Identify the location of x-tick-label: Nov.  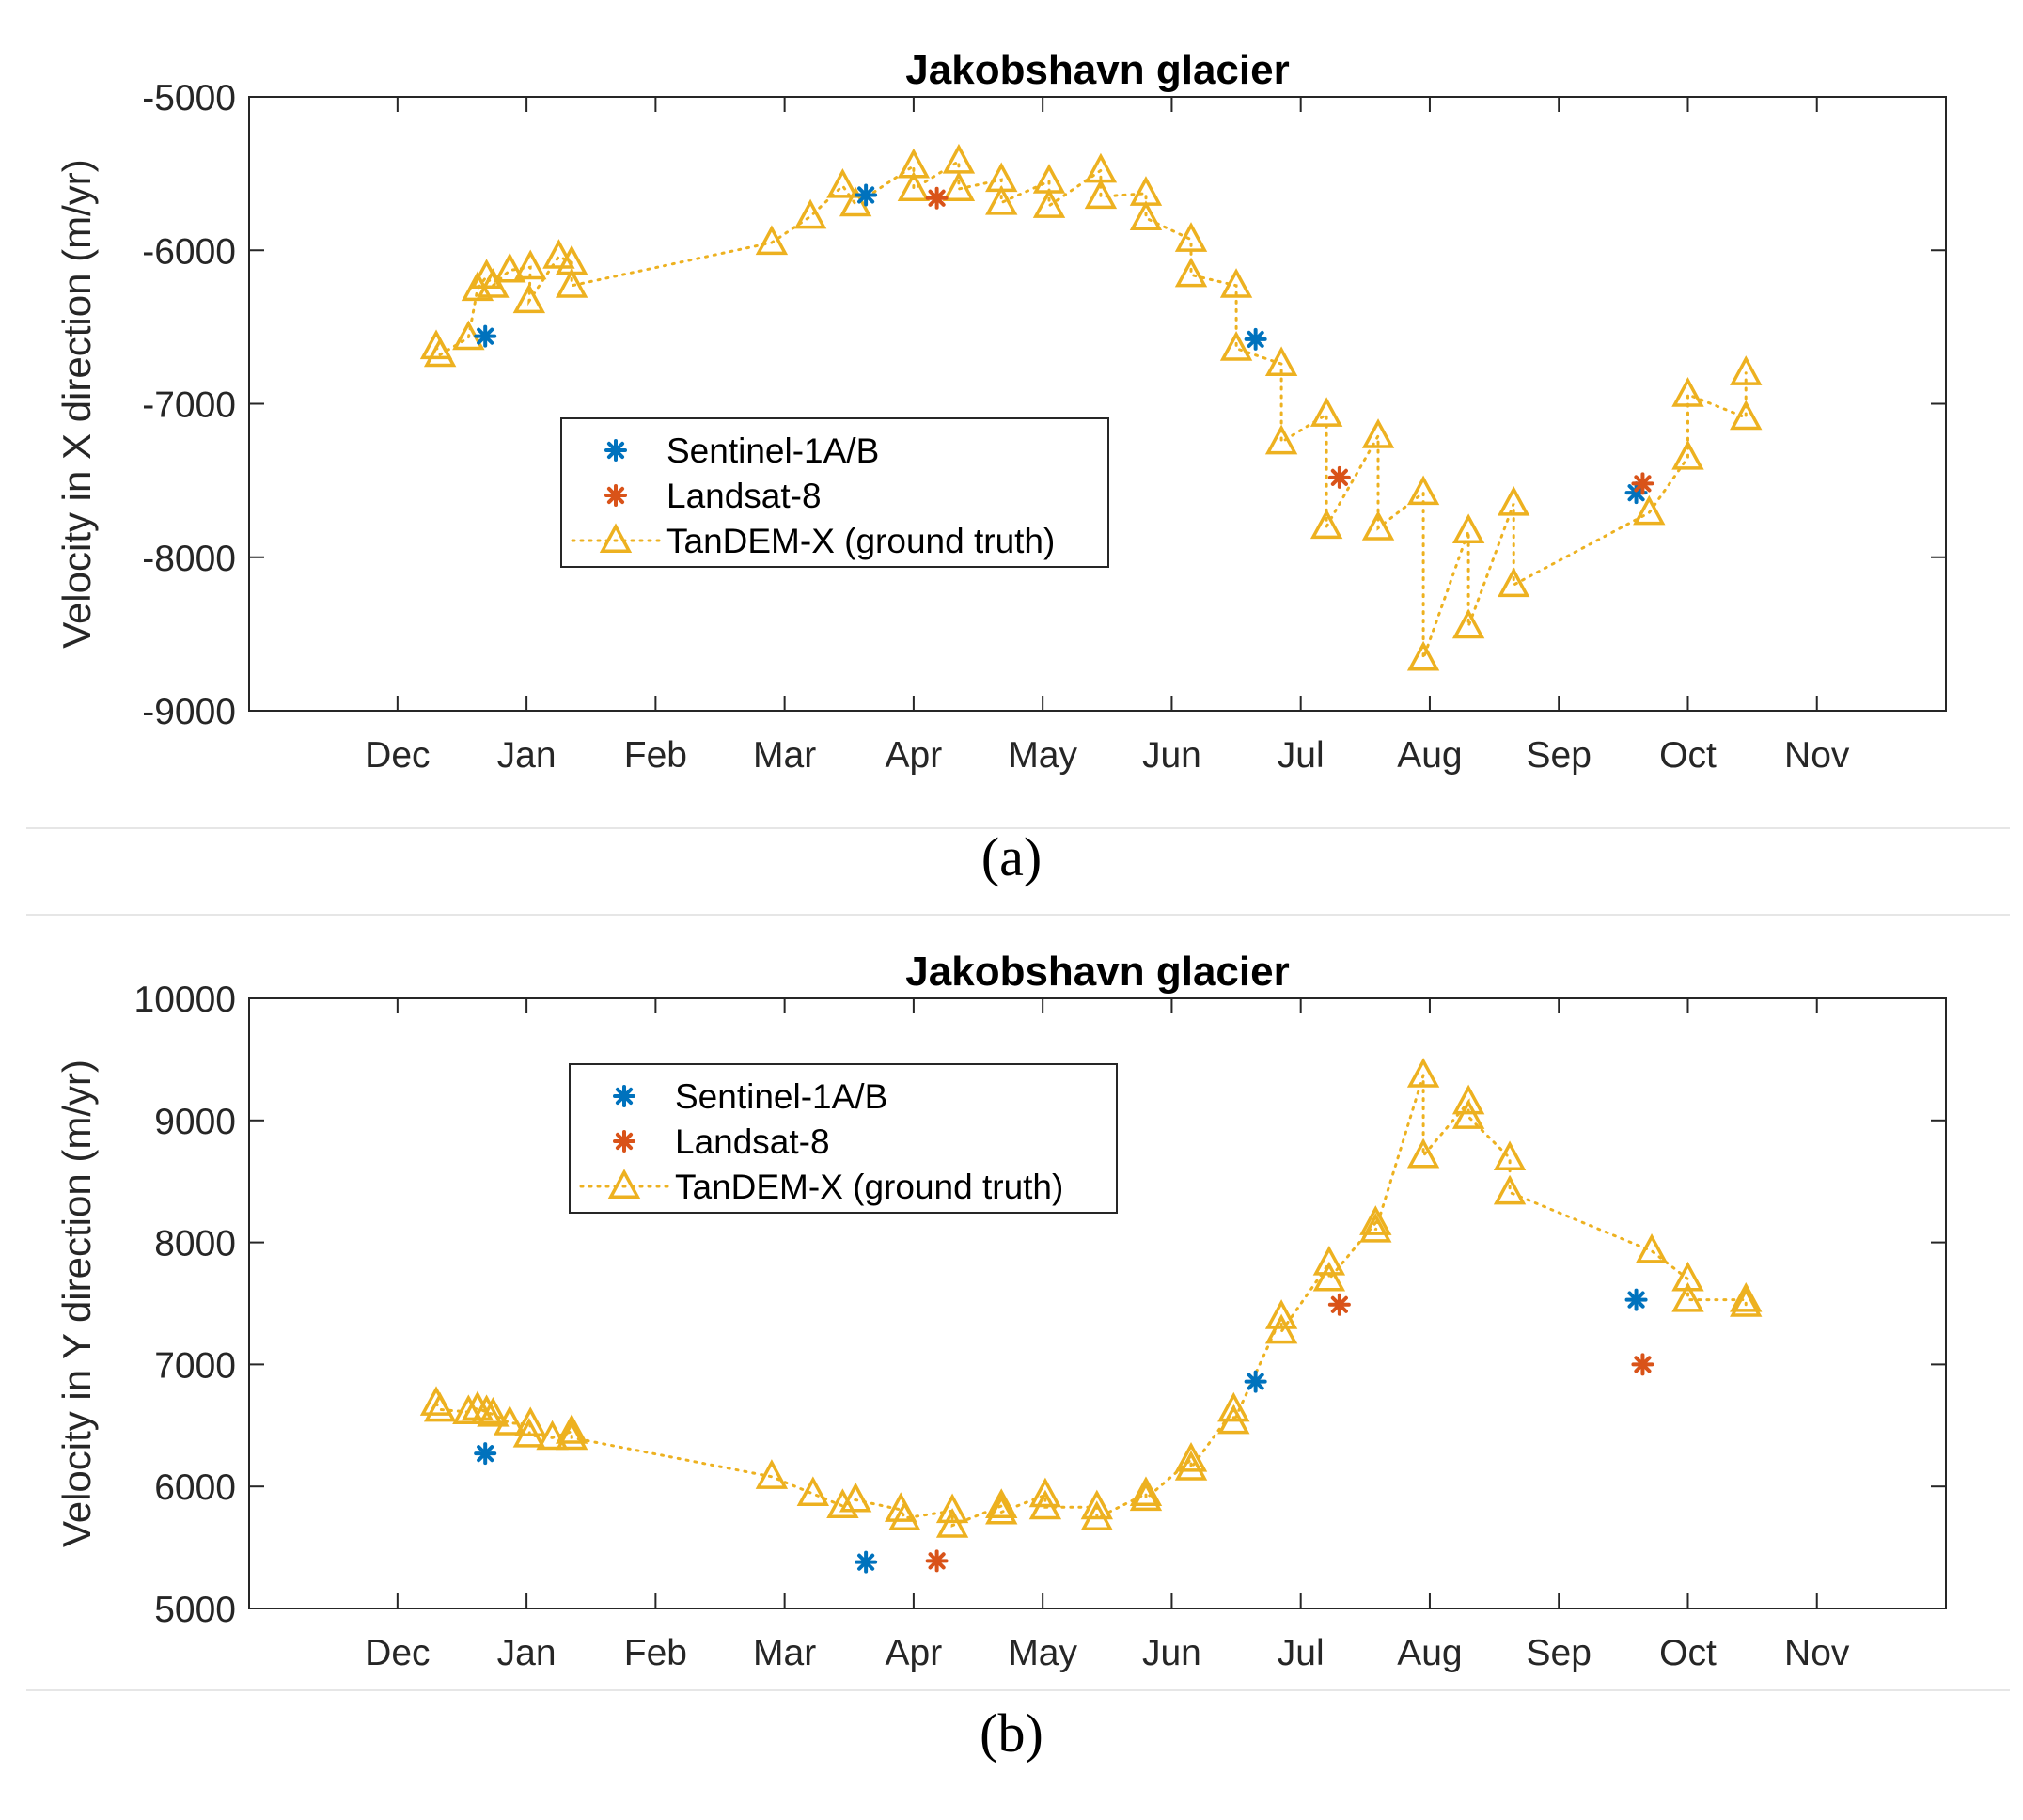
(1817, 756).